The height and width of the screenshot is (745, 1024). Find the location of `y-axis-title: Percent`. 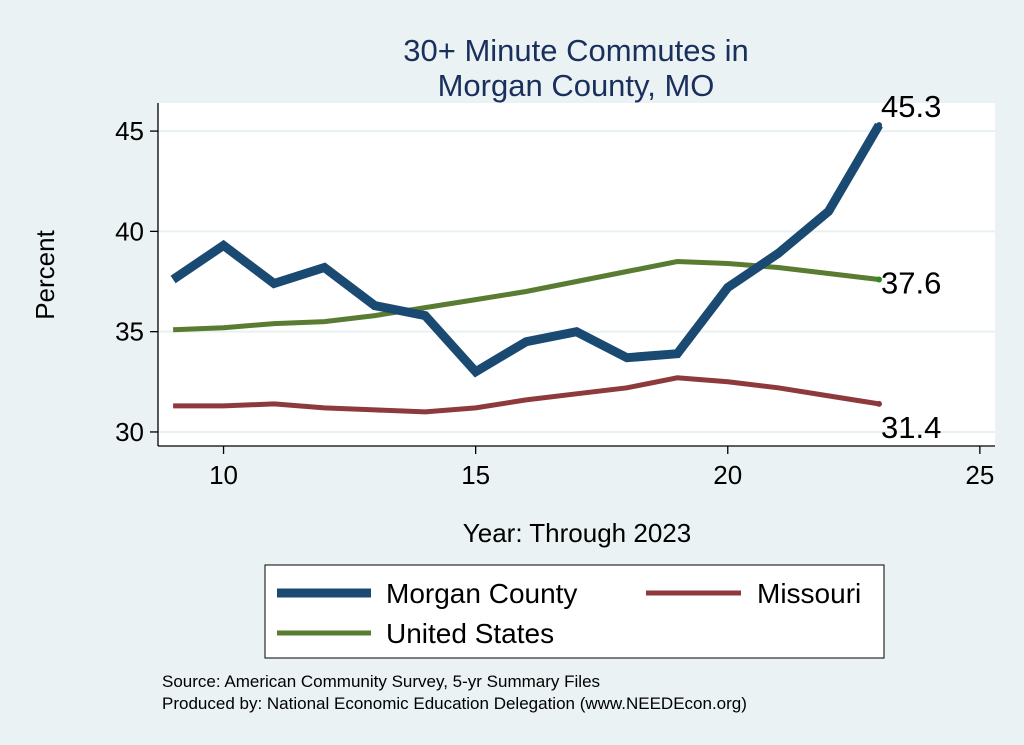

y-axis-title: Percent is located at coordinates (45, 274).